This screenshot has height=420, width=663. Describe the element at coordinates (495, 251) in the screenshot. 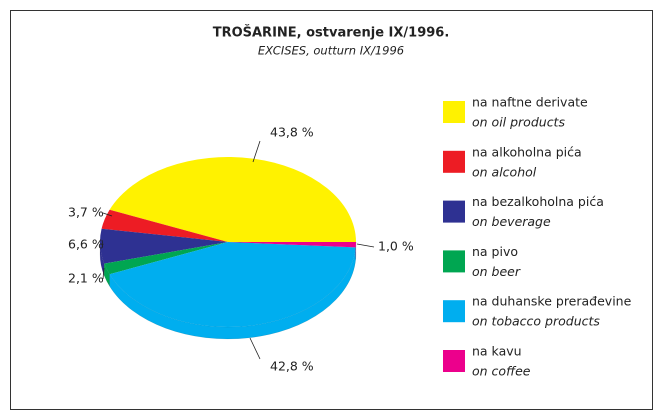

I see `legend-label: na pivo` at that location.